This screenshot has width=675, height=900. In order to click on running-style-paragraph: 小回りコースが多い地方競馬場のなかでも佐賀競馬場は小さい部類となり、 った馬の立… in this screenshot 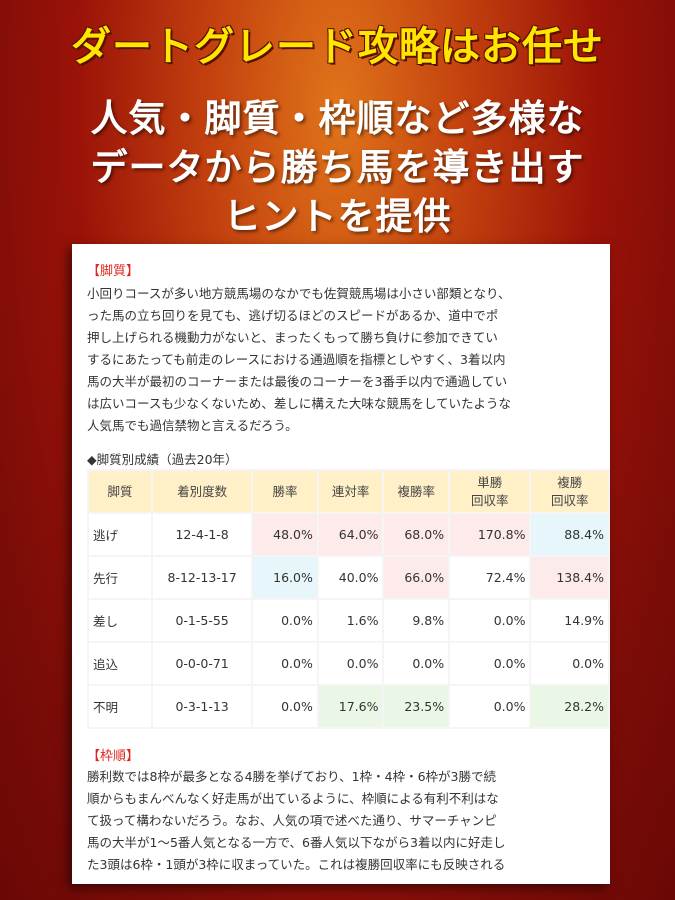, I will do `click(348, 360)`.